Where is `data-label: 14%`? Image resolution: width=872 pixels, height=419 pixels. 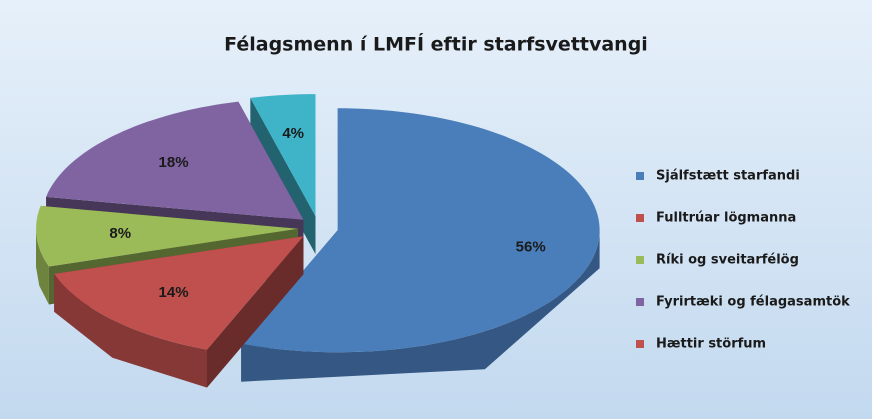
data-label: 14% is located at coordinates (174, 292).